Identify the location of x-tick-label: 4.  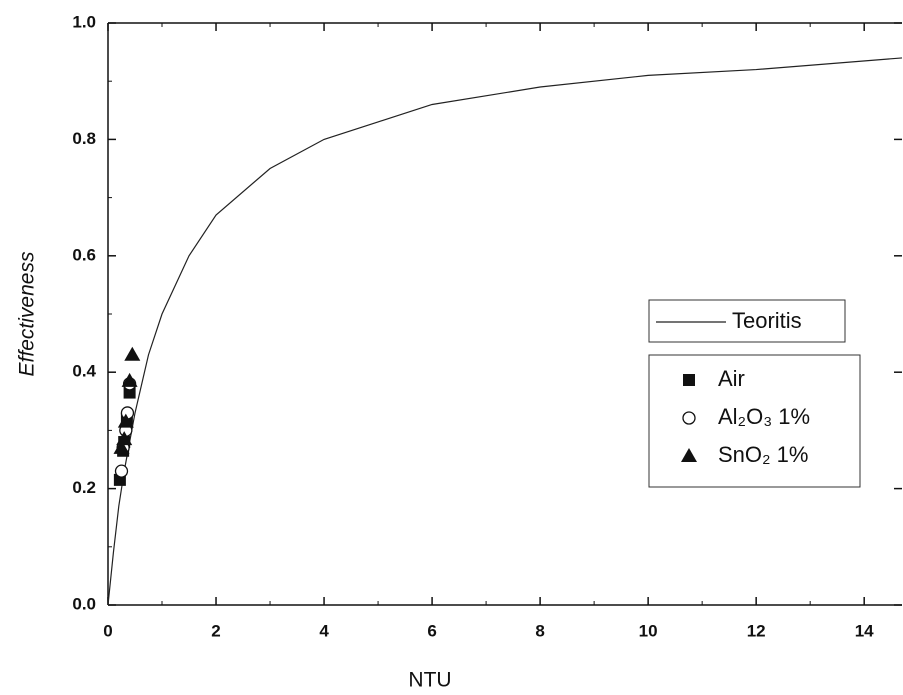
(324, 630).